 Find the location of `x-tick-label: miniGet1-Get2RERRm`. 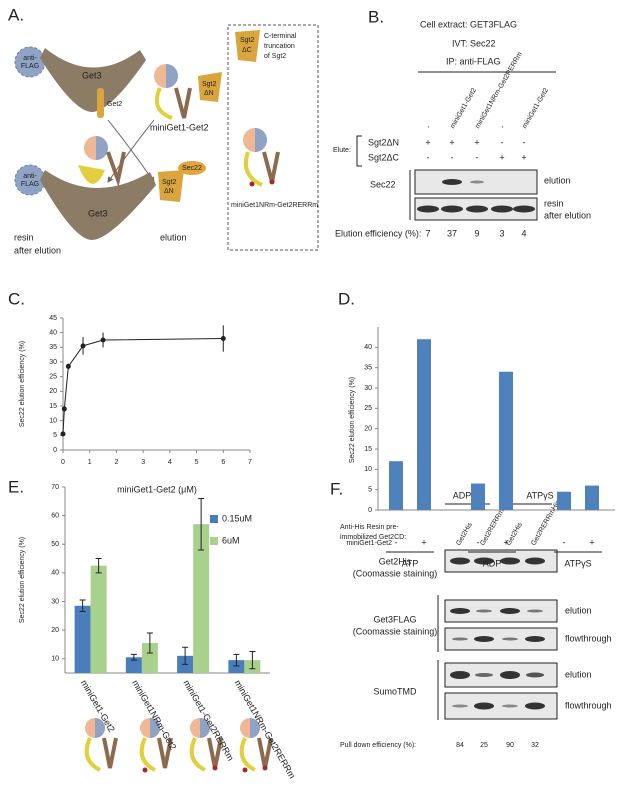

x-tick-label: miniGet1-Get2RERRm is located at coordinates (208, 720).